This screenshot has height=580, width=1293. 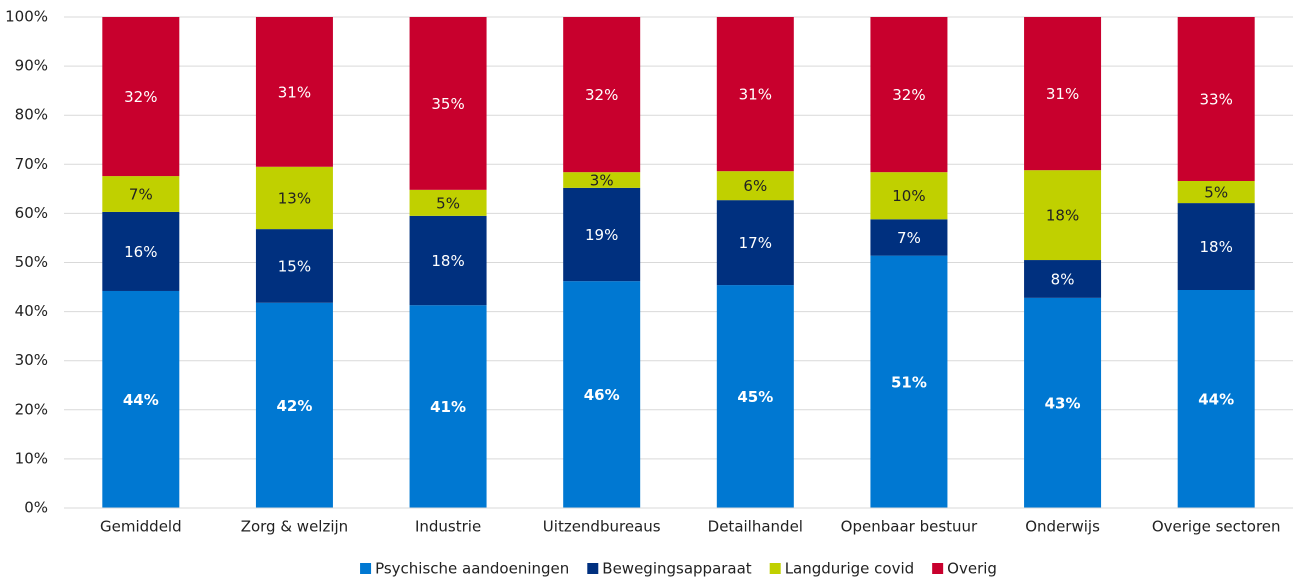 I want to click on x-tick-label: Industrie, so click(x=448, y=527).